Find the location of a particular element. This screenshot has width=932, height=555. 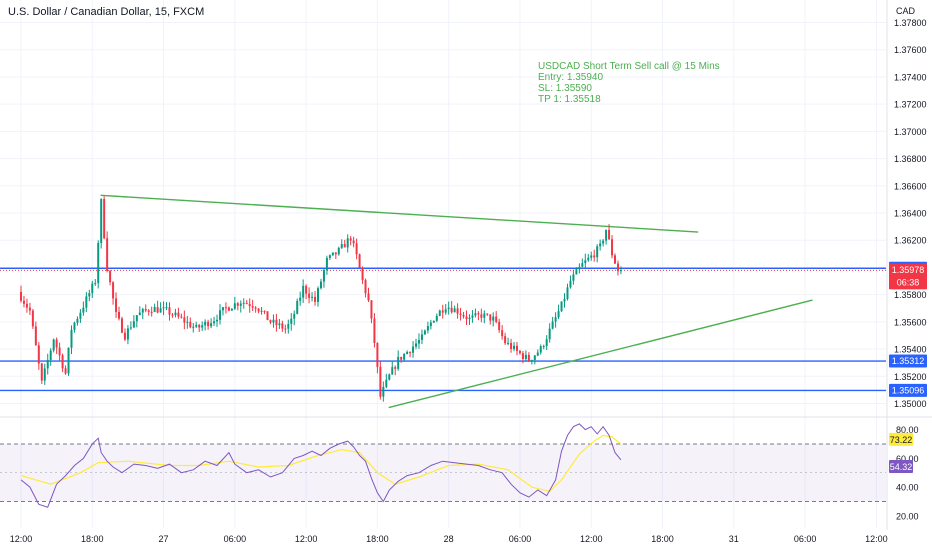

price-tick-label: 1.37800 is located at coordinates (910, 23).